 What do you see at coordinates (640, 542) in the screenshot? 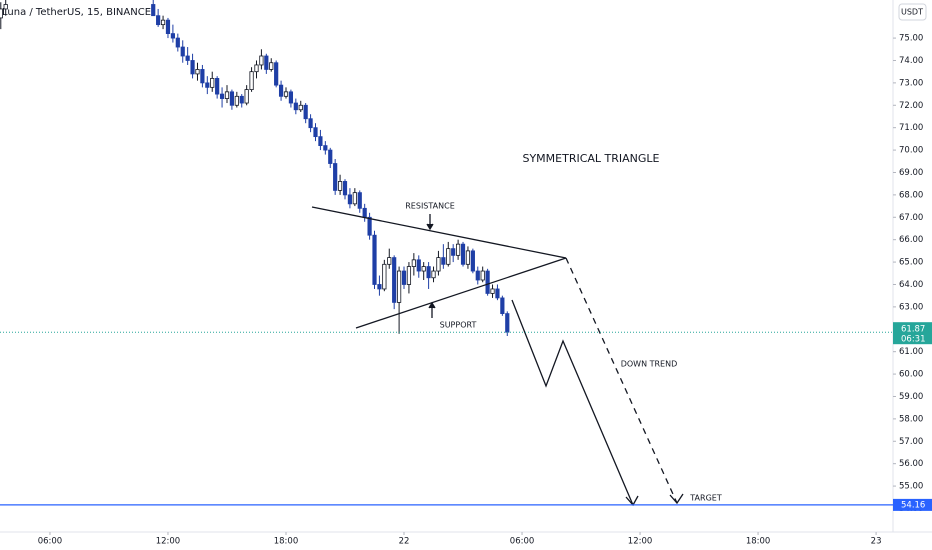
I see `x-tick-label: 12:00` at bounding box center [640, 542].